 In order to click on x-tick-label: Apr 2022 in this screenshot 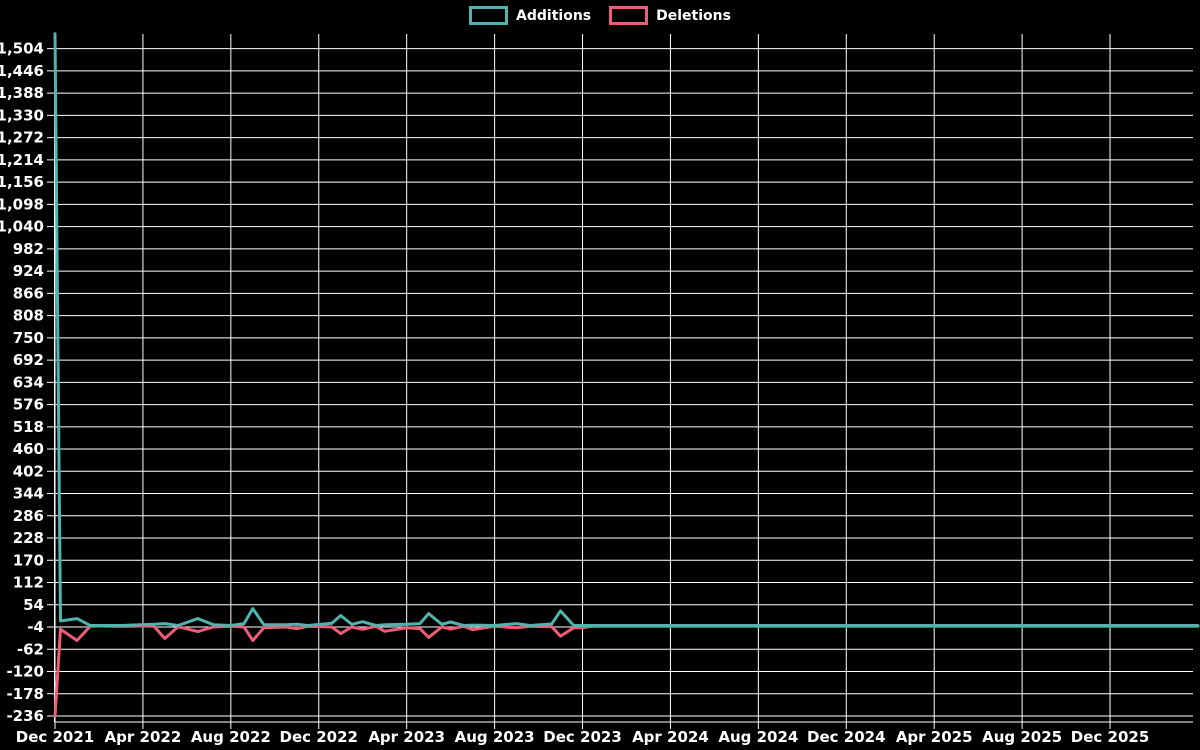, I will do `click(143, 737)`.